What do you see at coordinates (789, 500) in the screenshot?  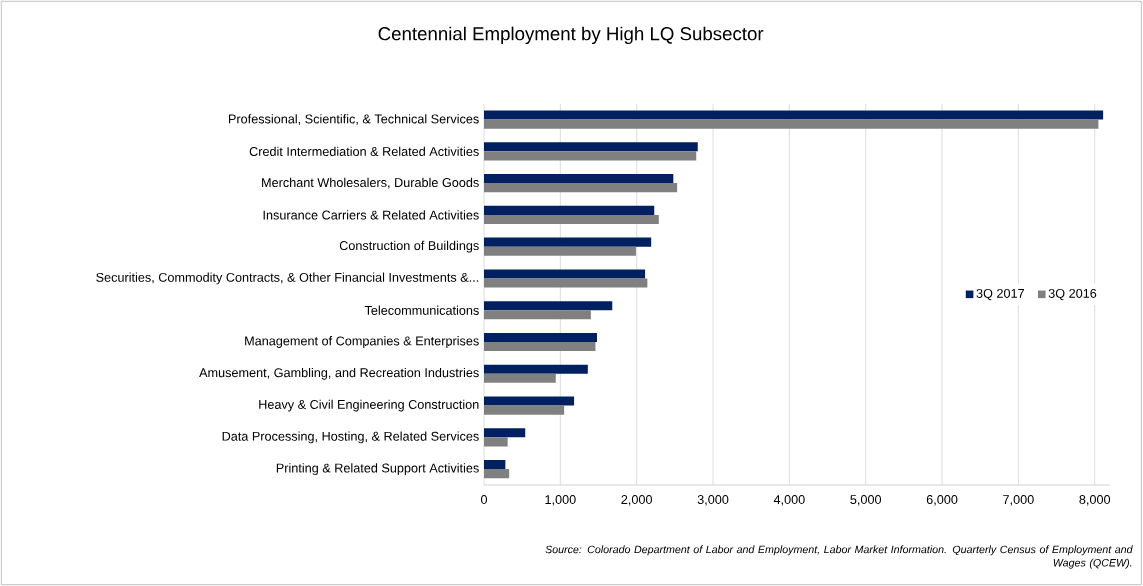 I see `x-tick-label: 4,000` at bounding box center [789, 500].